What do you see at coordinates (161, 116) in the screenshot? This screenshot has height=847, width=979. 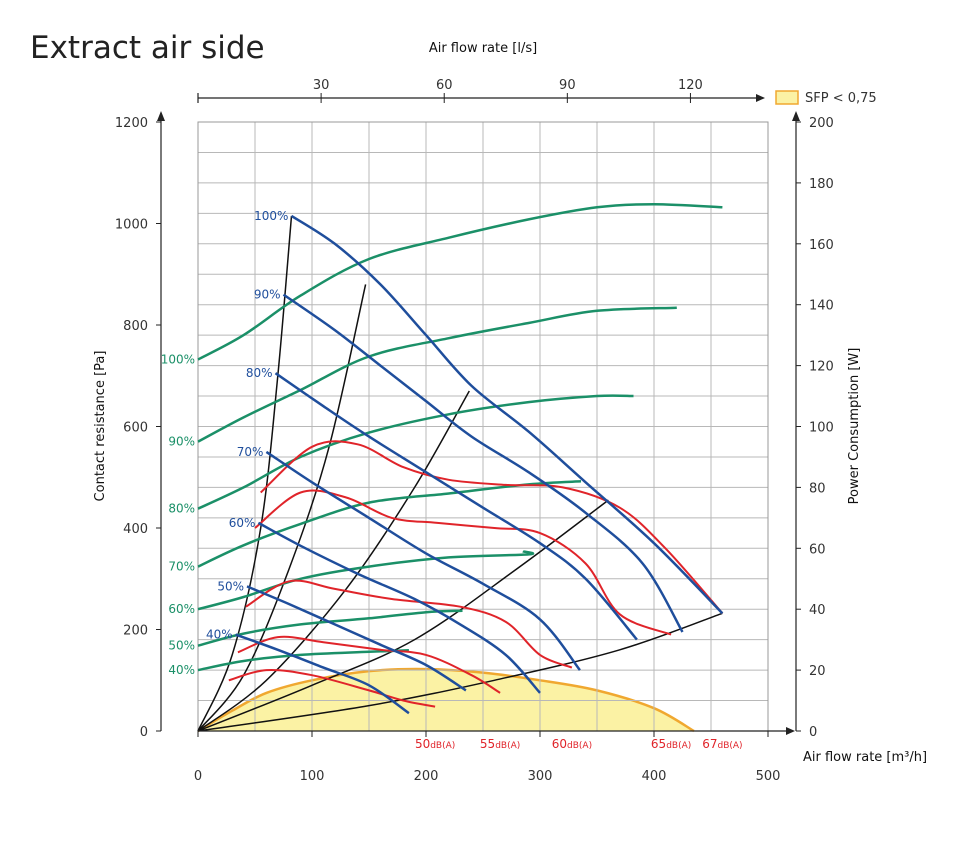 I see `y-axis-arrow` at bounding box center [161, 116].